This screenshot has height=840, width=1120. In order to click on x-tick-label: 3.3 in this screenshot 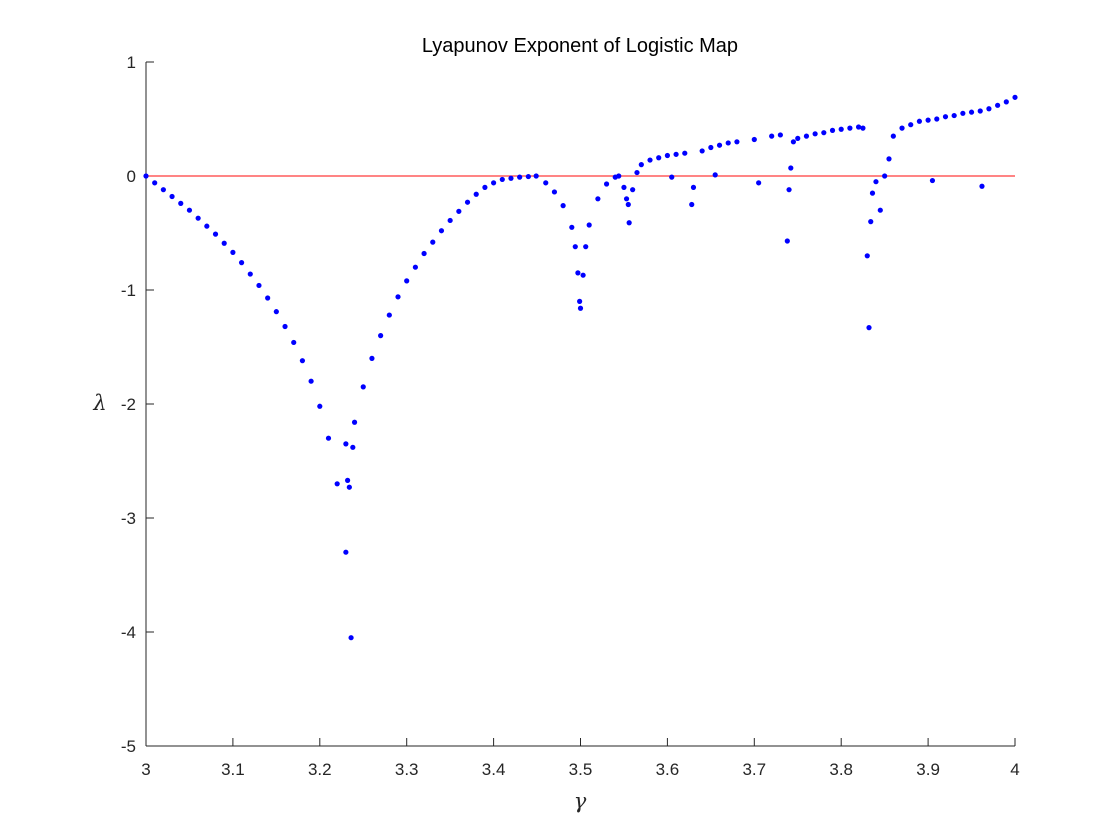, I will do `click(407, 769)`.